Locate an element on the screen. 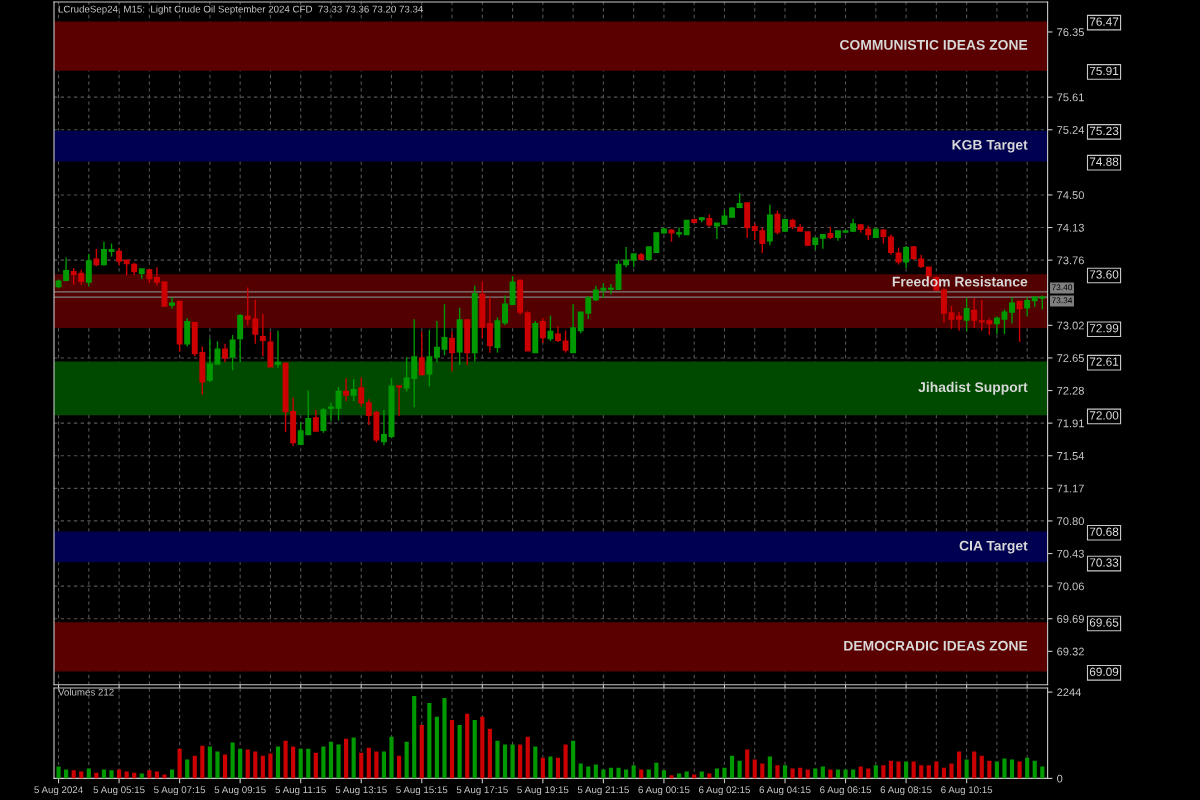 Image resolution: width=1200 pixels, height=800 pixels. x-tick-label: 5 Aug 13:15 is located at coordinates (361, 791).